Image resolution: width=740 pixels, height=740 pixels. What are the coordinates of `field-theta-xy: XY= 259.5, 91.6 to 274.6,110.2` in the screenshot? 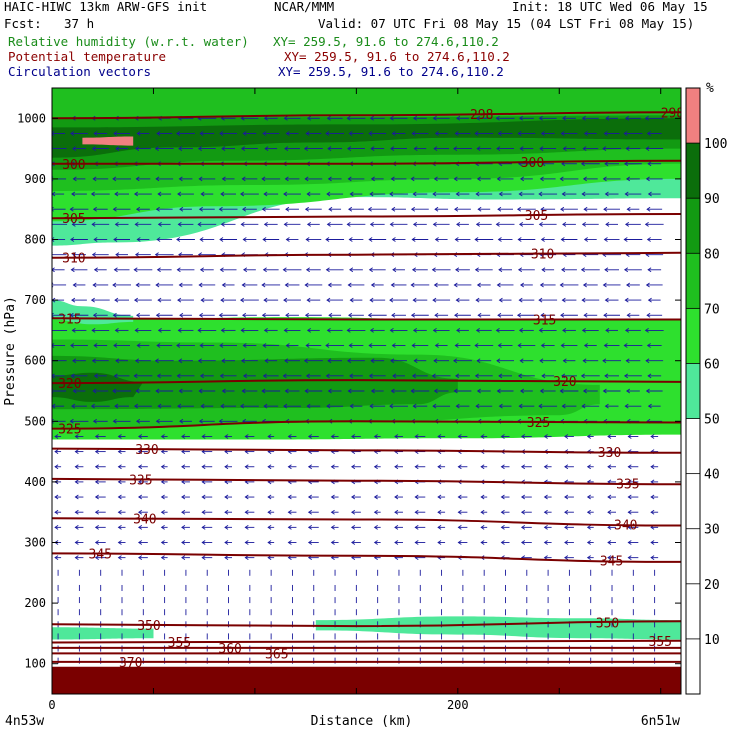 It's located at (397, 56).